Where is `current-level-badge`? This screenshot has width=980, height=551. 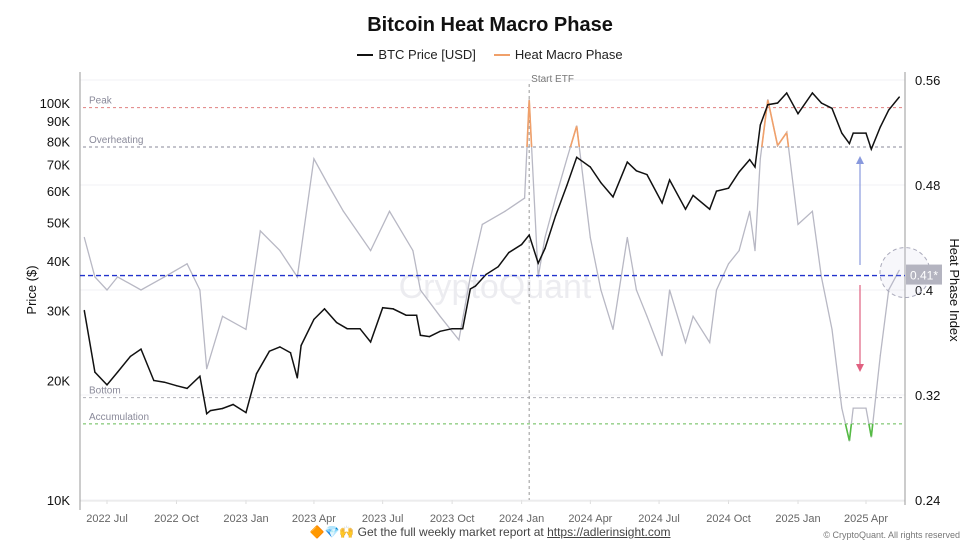
current-level-badge is located at coordinates (924, 274).